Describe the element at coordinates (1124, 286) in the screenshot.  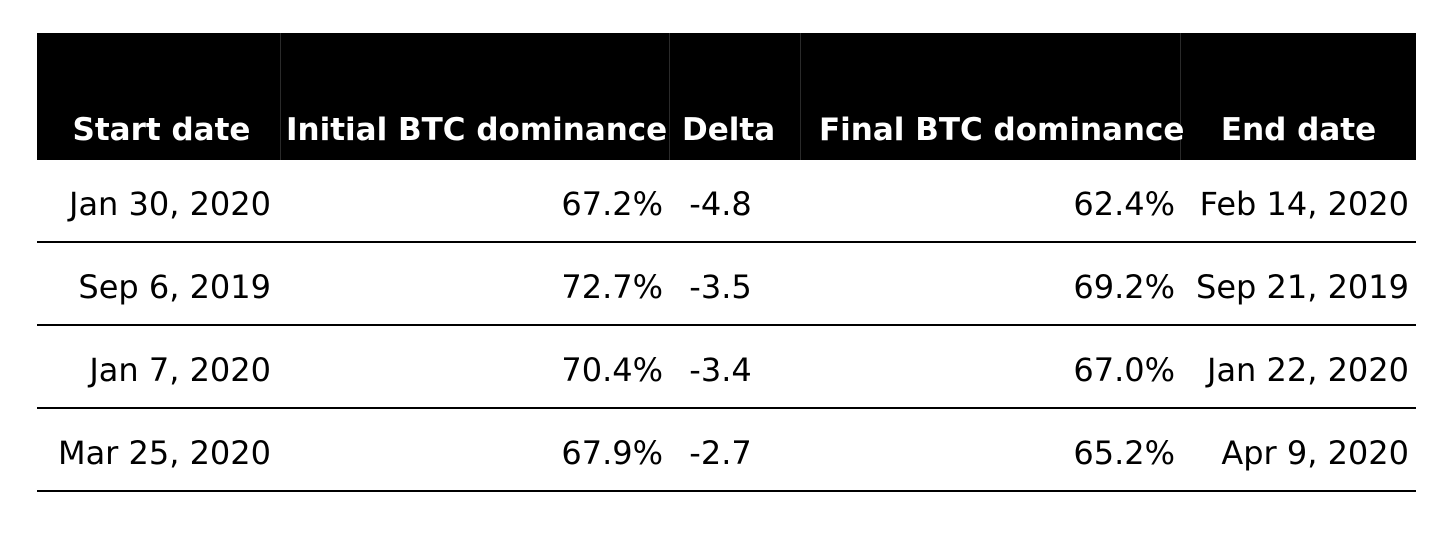
I see `cell-final-btc-dominance: 69.2%` at that location.